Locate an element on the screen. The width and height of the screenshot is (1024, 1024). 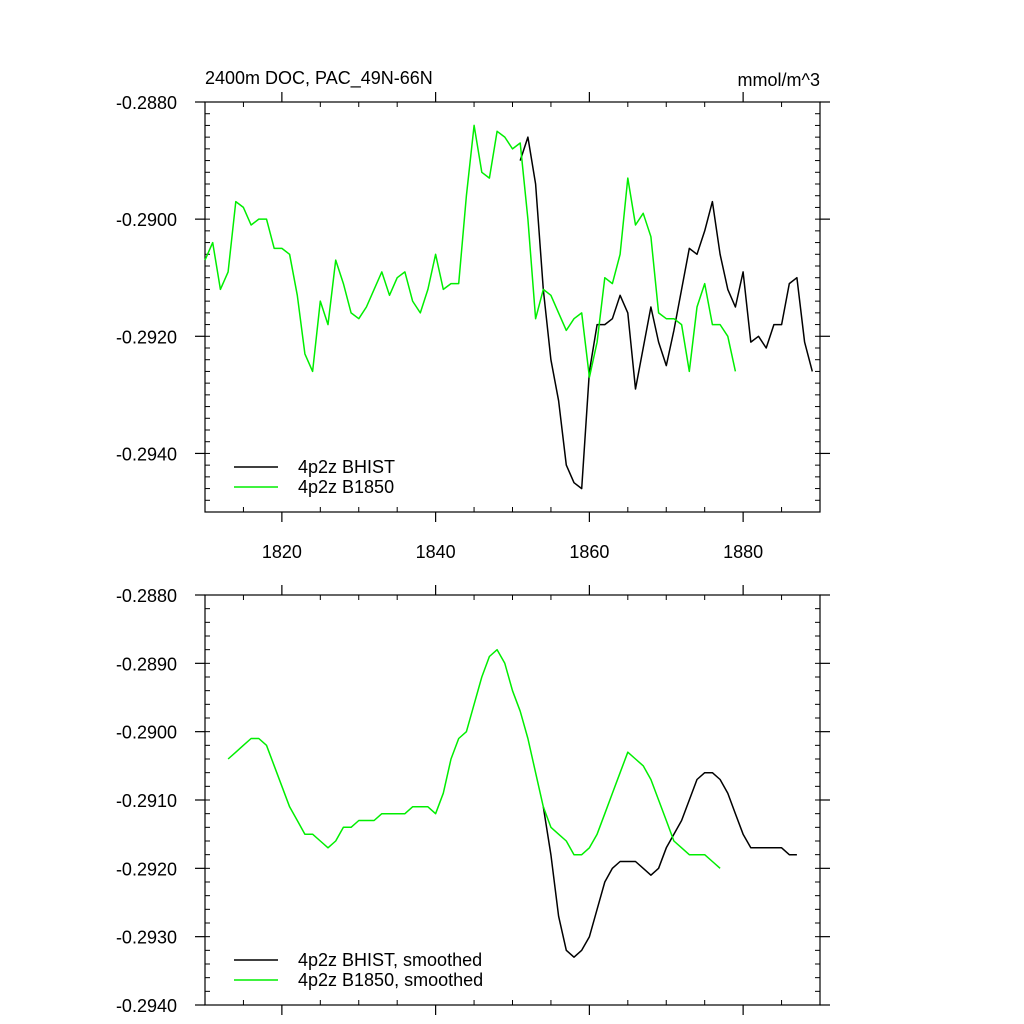
top-x-tick-labels: 1820 1840 1860 1880 is located at coordinates (512, 552).